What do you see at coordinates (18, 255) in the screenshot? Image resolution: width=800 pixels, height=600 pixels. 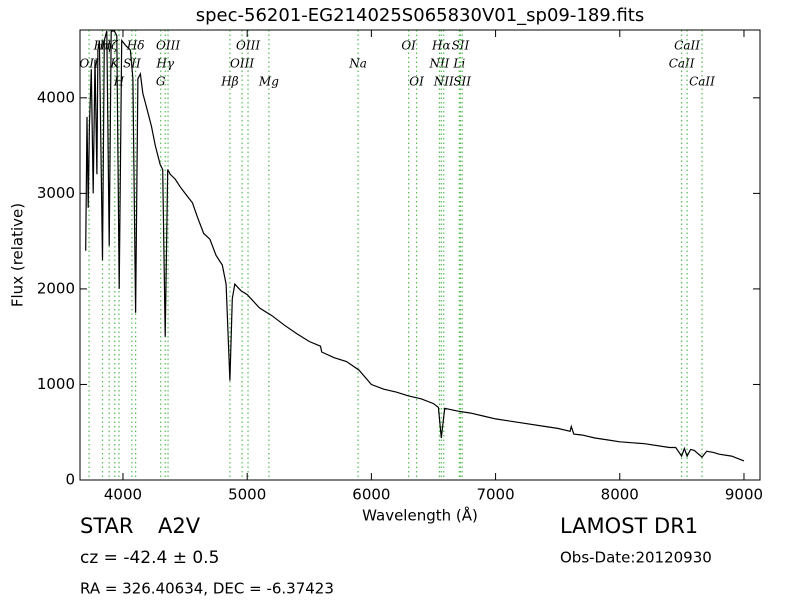 I see `y-axis-label: Flux (relative)` at bounding box center [18, 255].